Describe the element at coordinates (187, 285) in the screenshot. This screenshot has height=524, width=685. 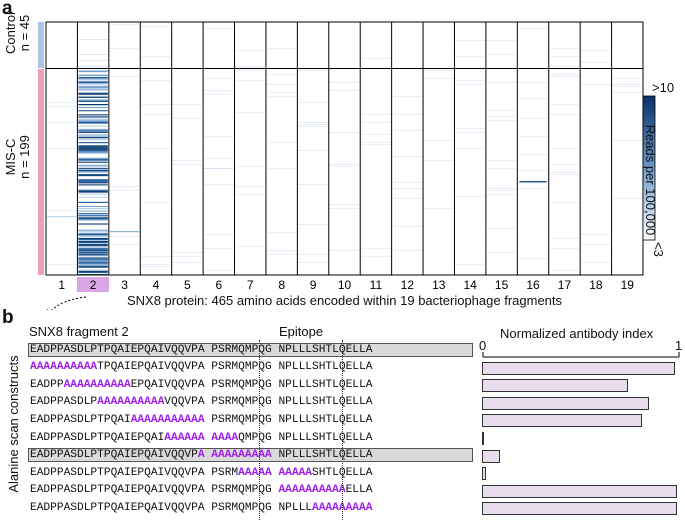
I see `fragment-label-5: 5` at that location.